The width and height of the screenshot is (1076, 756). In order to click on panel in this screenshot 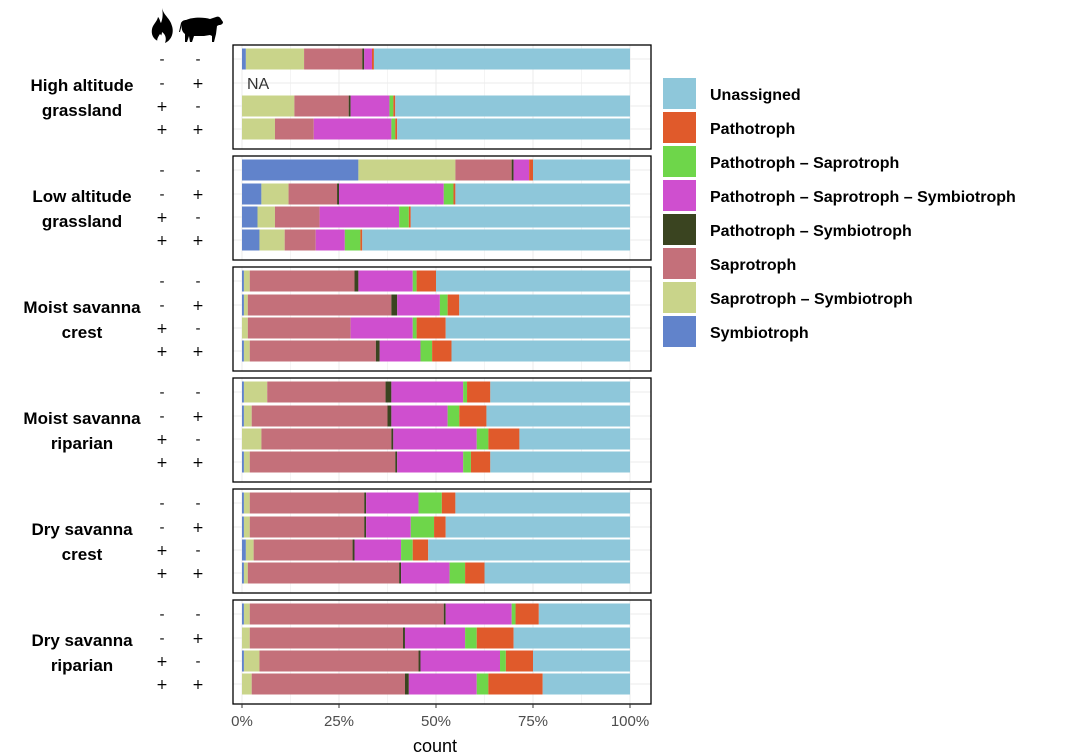, I will do `click(442, 430)`.